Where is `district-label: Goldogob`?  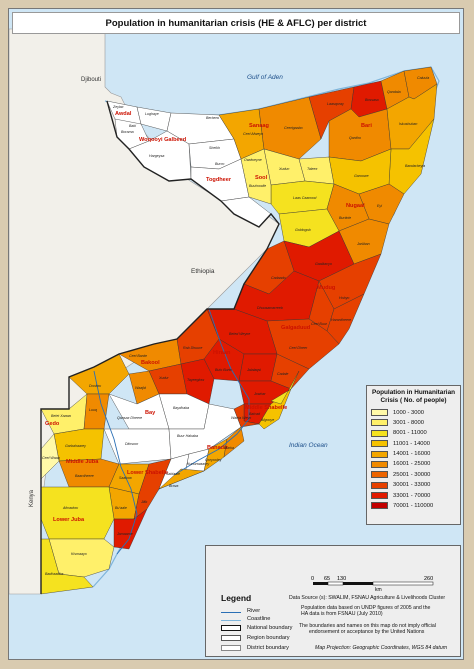 district-label: Goldogob is located at coordinates (303, 230).